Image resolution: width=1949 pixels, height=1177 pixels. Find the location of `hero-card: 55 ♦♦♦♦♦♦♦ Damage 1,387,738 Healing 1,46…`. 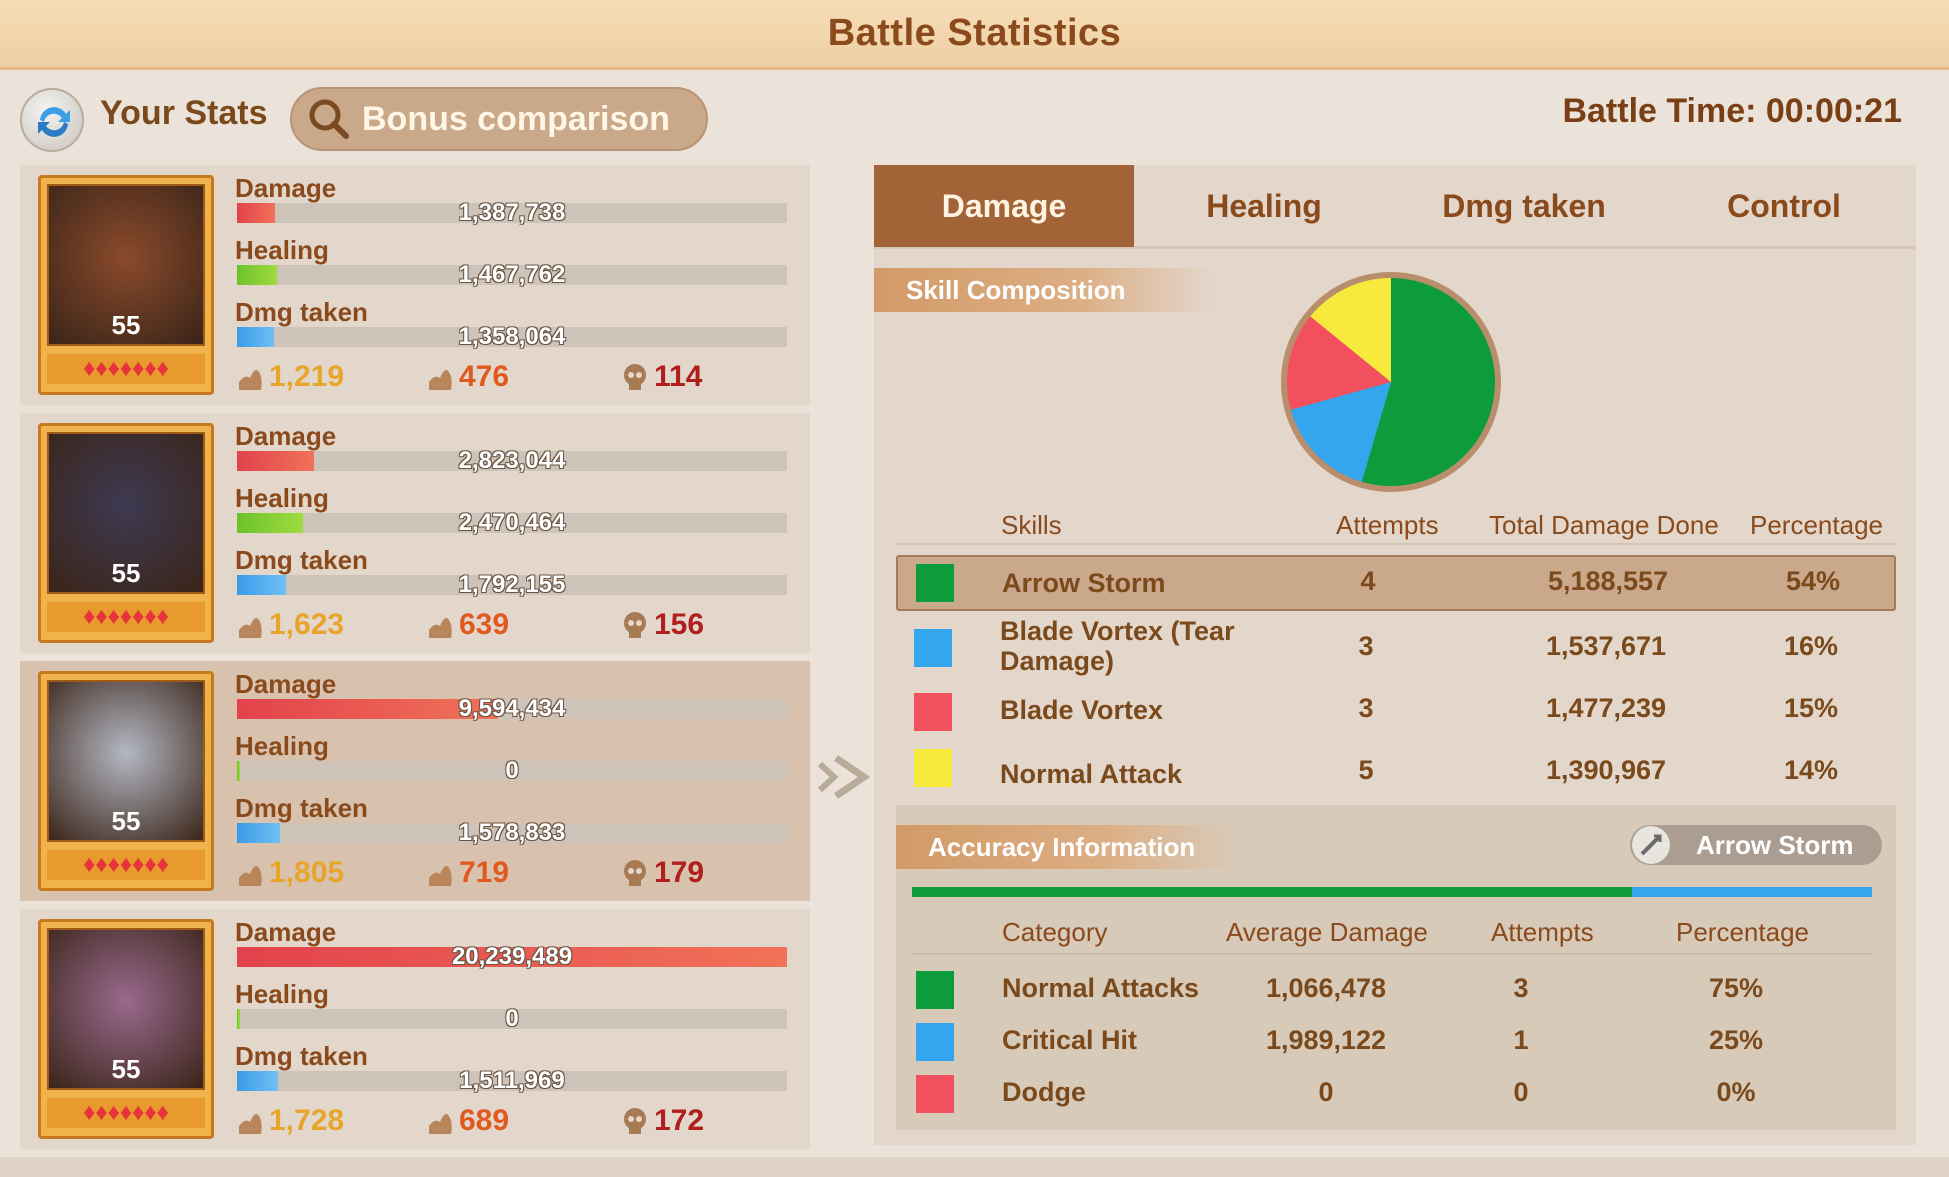

hero-card: 55 ♦♦♦♦♦♦♦ Damage 1,387,738 Healing 1,46… is located at coordinates (415, 285).